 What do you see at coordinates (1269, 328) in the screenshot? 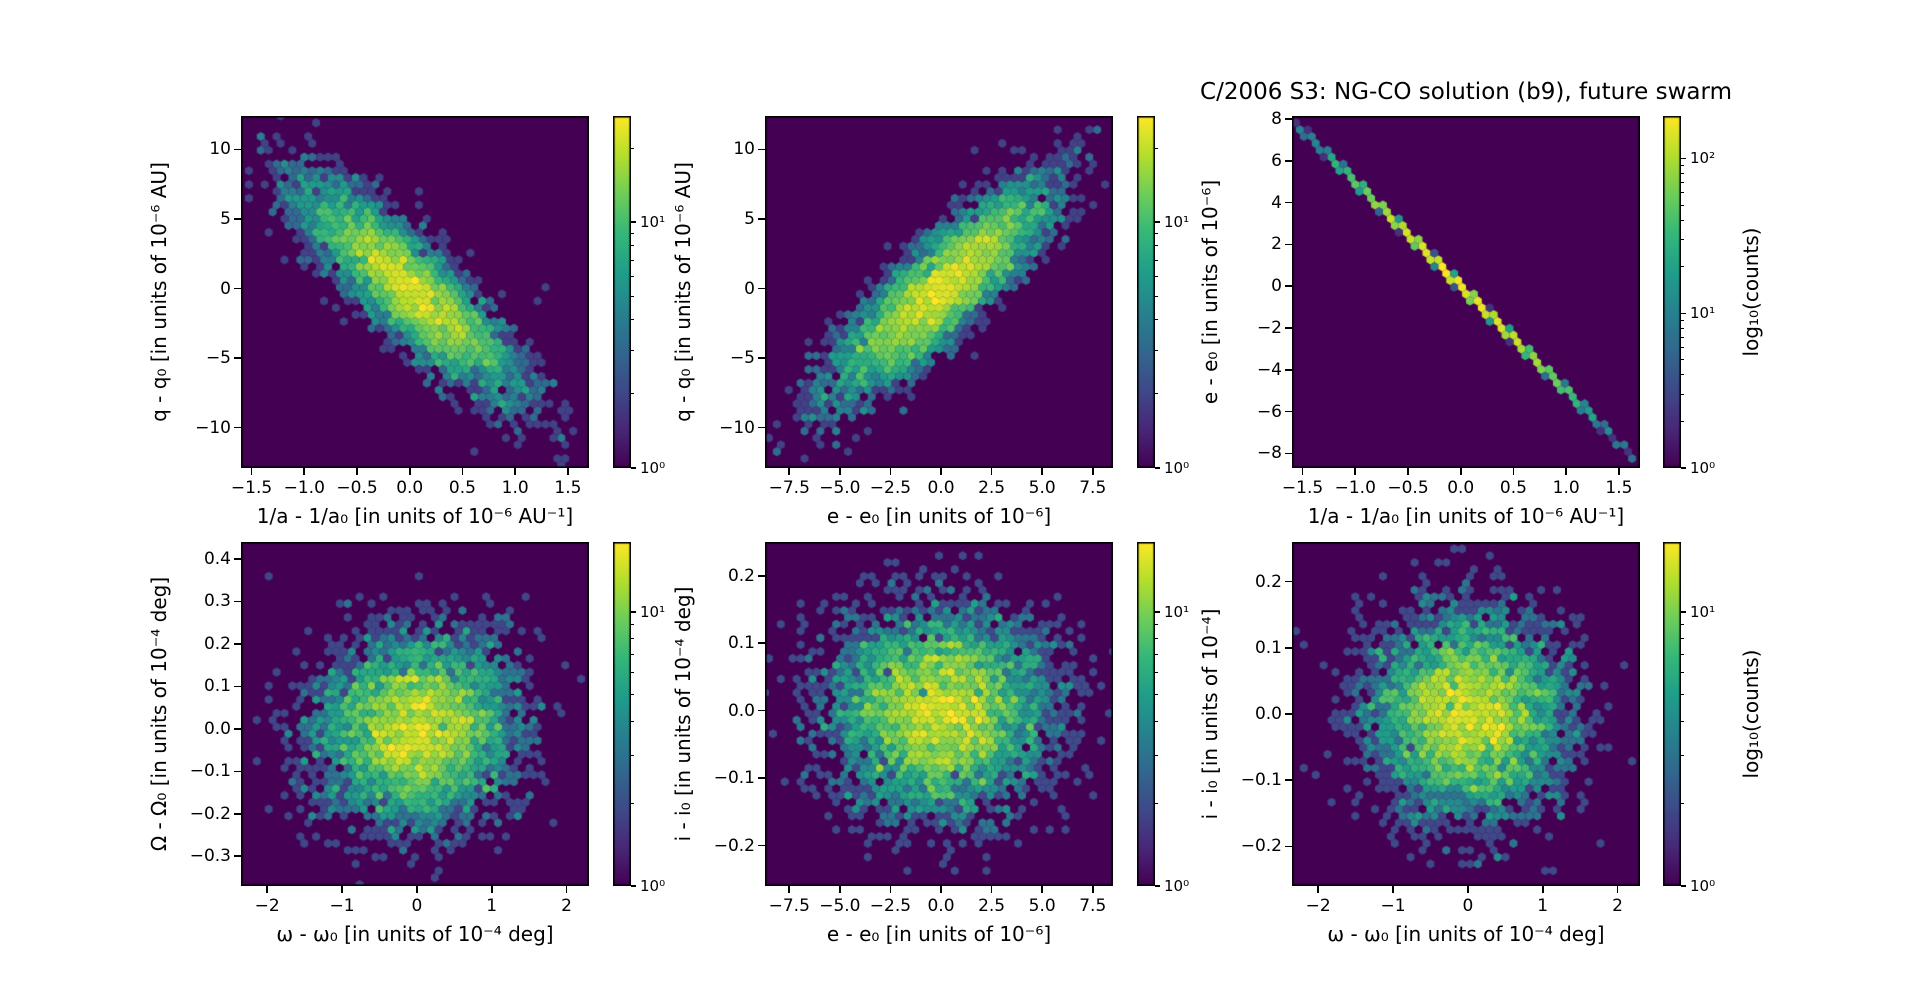
I see `y-tick-label: −2` at bounding box center [1269, 328].